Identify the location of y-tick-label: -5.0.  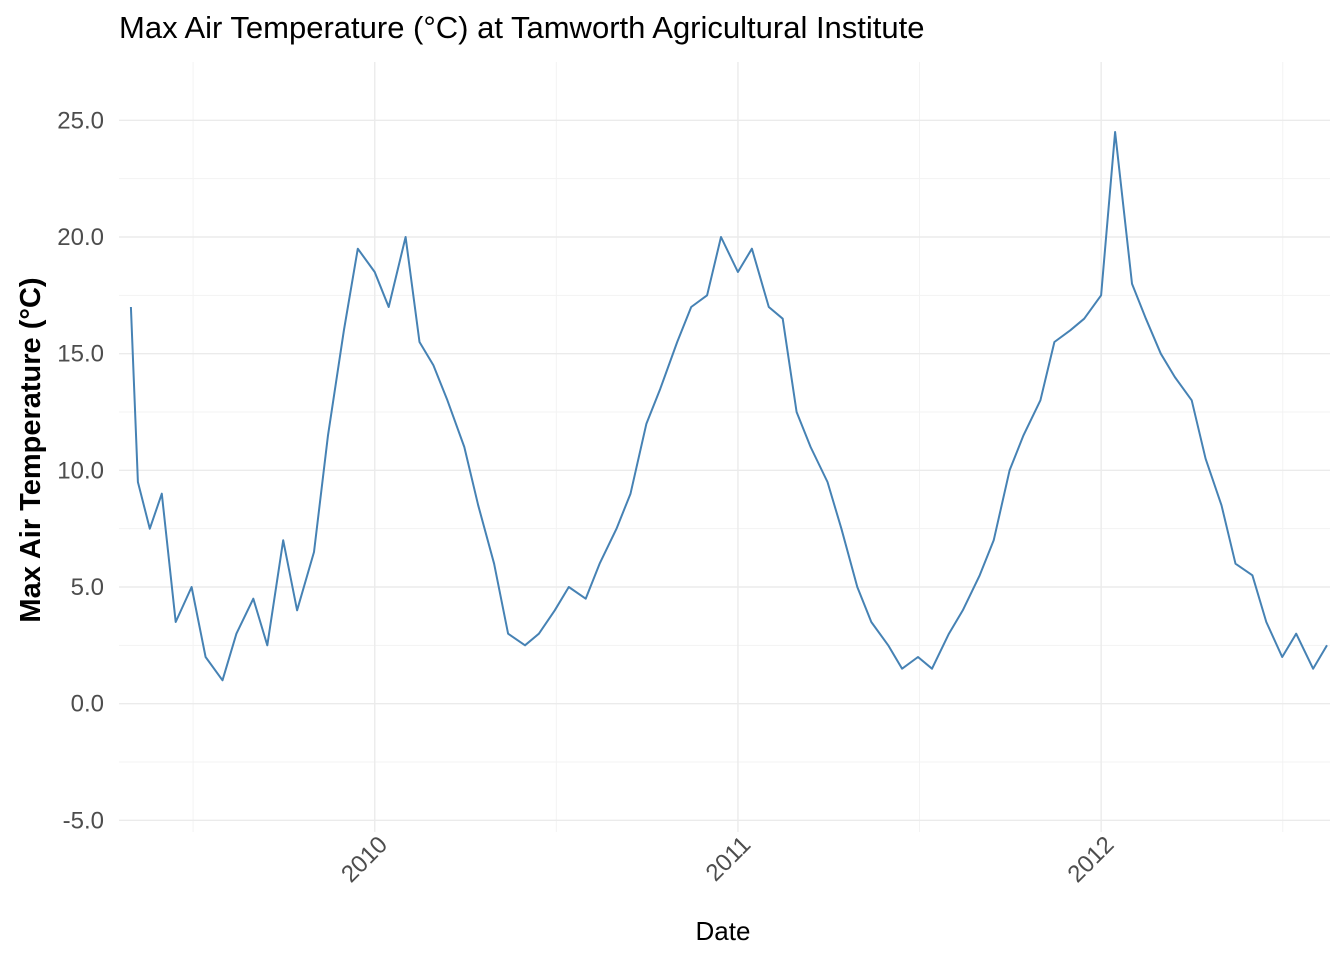
(83, 820).